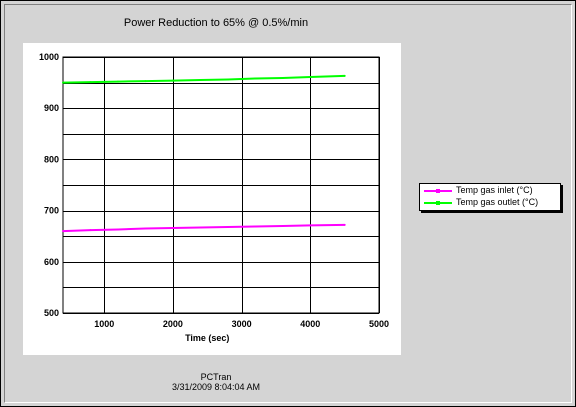 This screenshot has width=576, height=407. I want to click on chart-title: Power Reduction to 65% @ 0.5%/min, so click(216, 23).